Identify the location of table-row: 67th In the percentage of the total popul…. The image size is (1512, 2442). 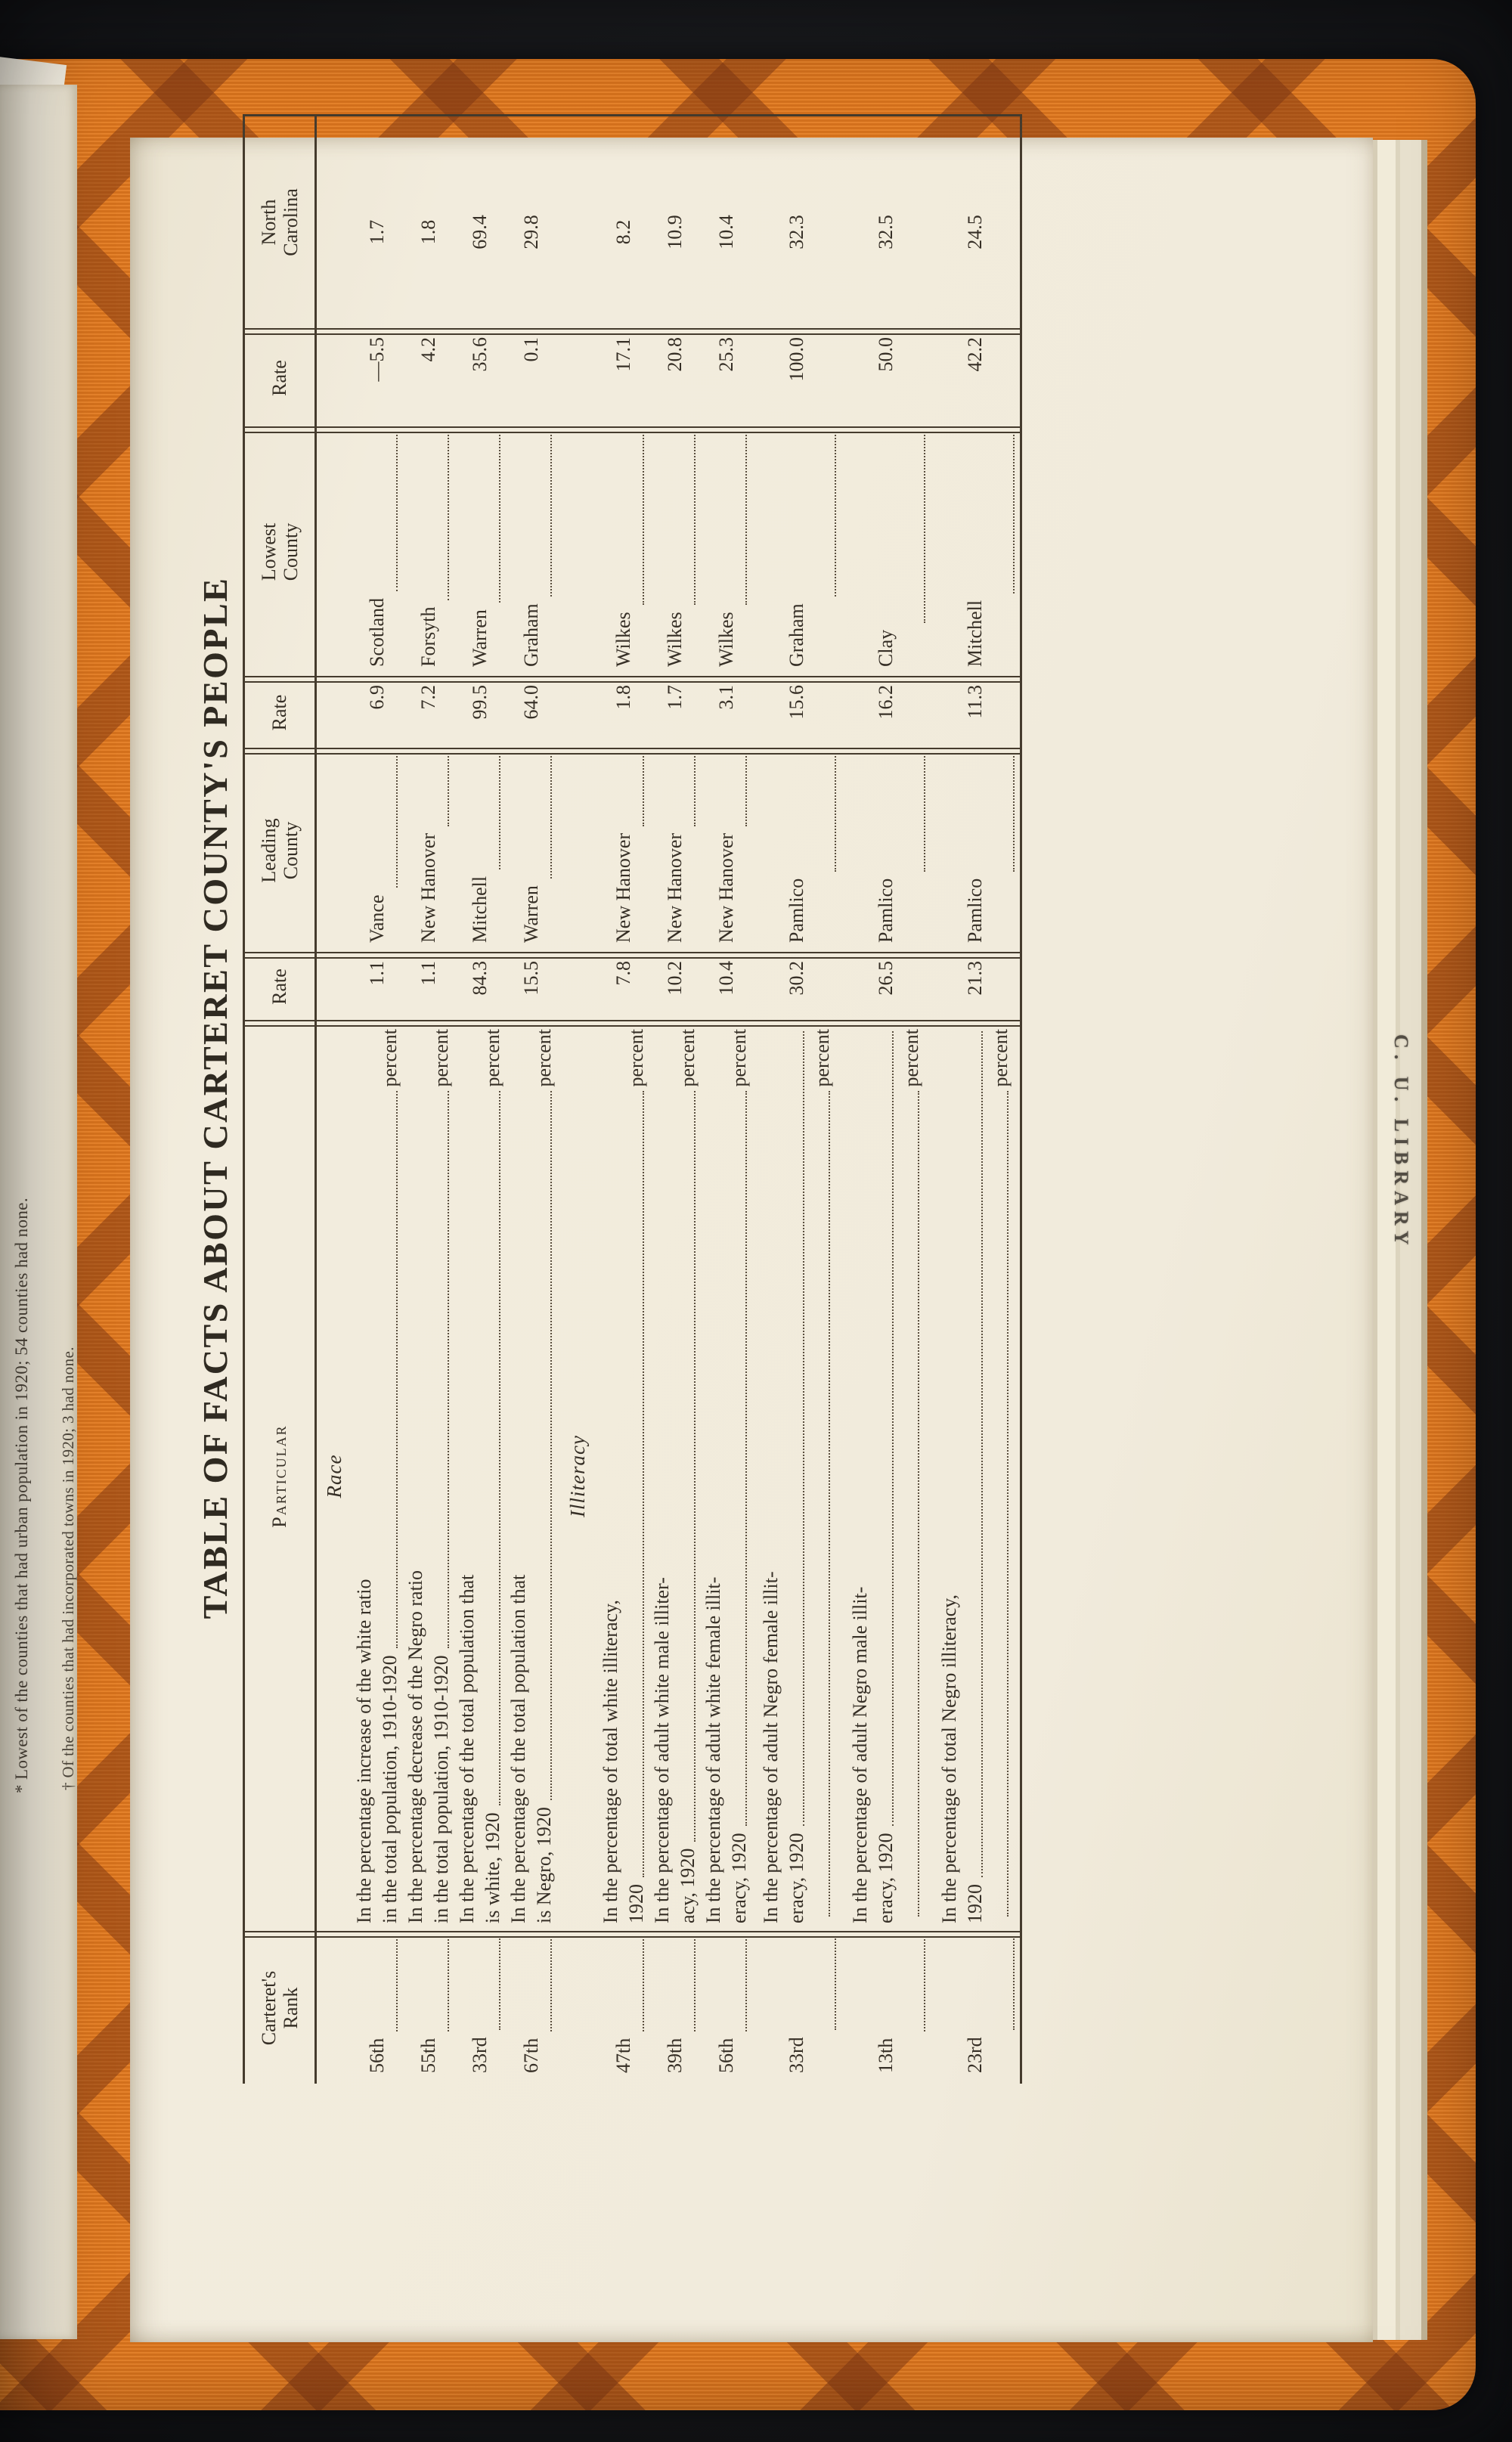
(531, 1100).